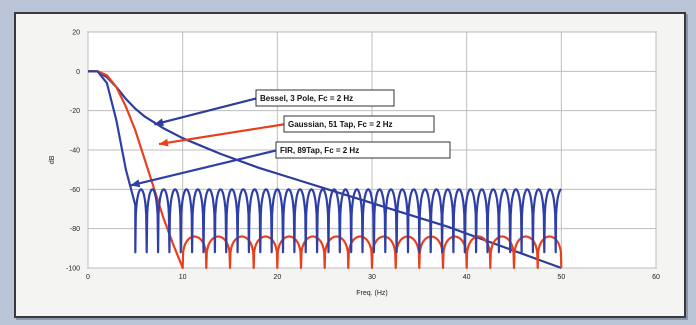 The image size is (696, 325). What do you see at coordinates (290, 164) in the screenshot?
I see `annotation-2: FIR, 89Tap, Fc = 2 Hz` at bounding box center [290, 164].